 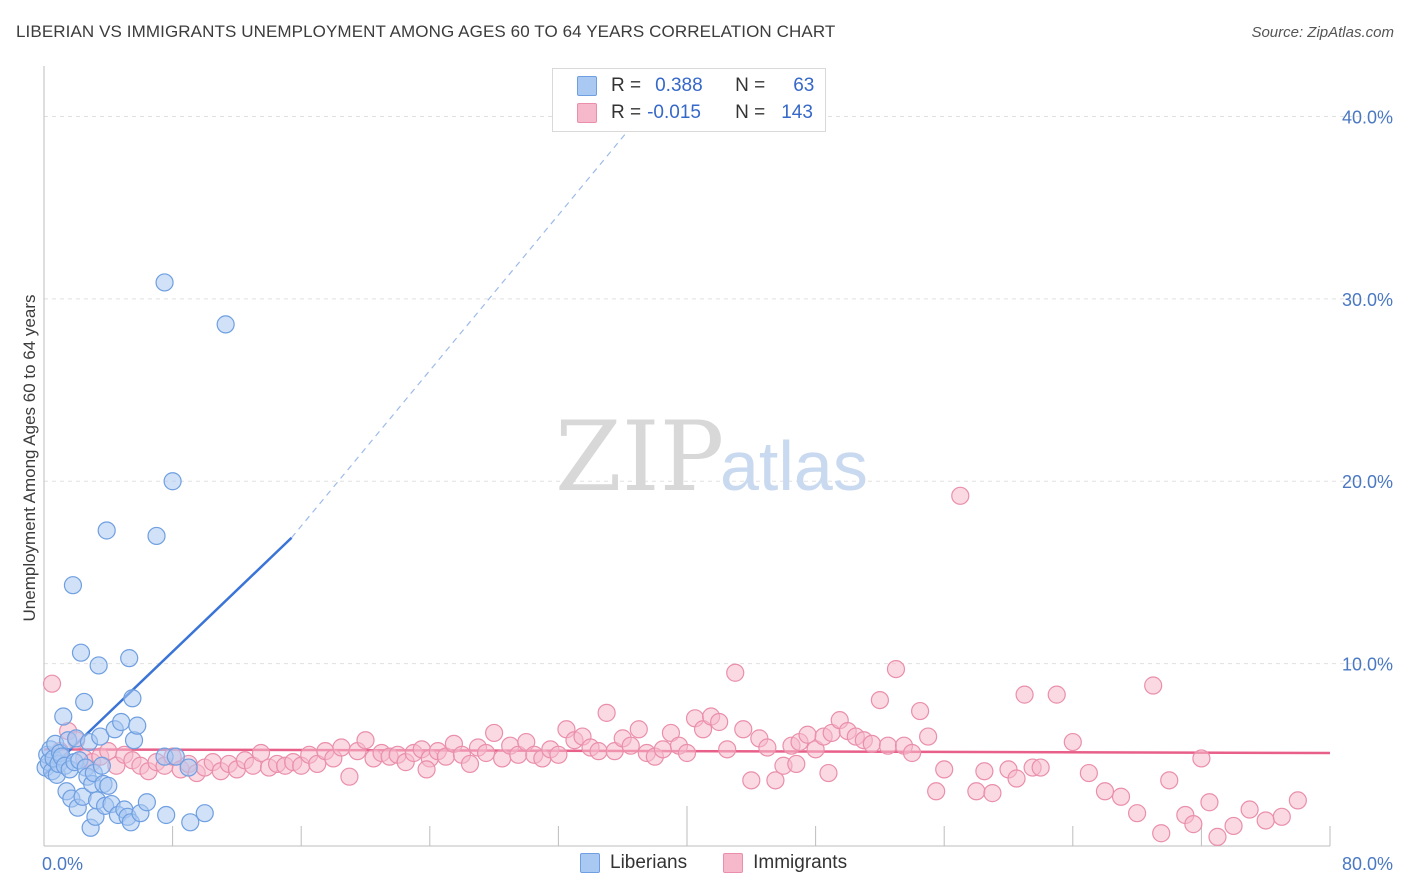 What do you see at coordinates (587, 113) in the screenshot?
I see `immigrants-swatch` at bounding box center [587, 113].